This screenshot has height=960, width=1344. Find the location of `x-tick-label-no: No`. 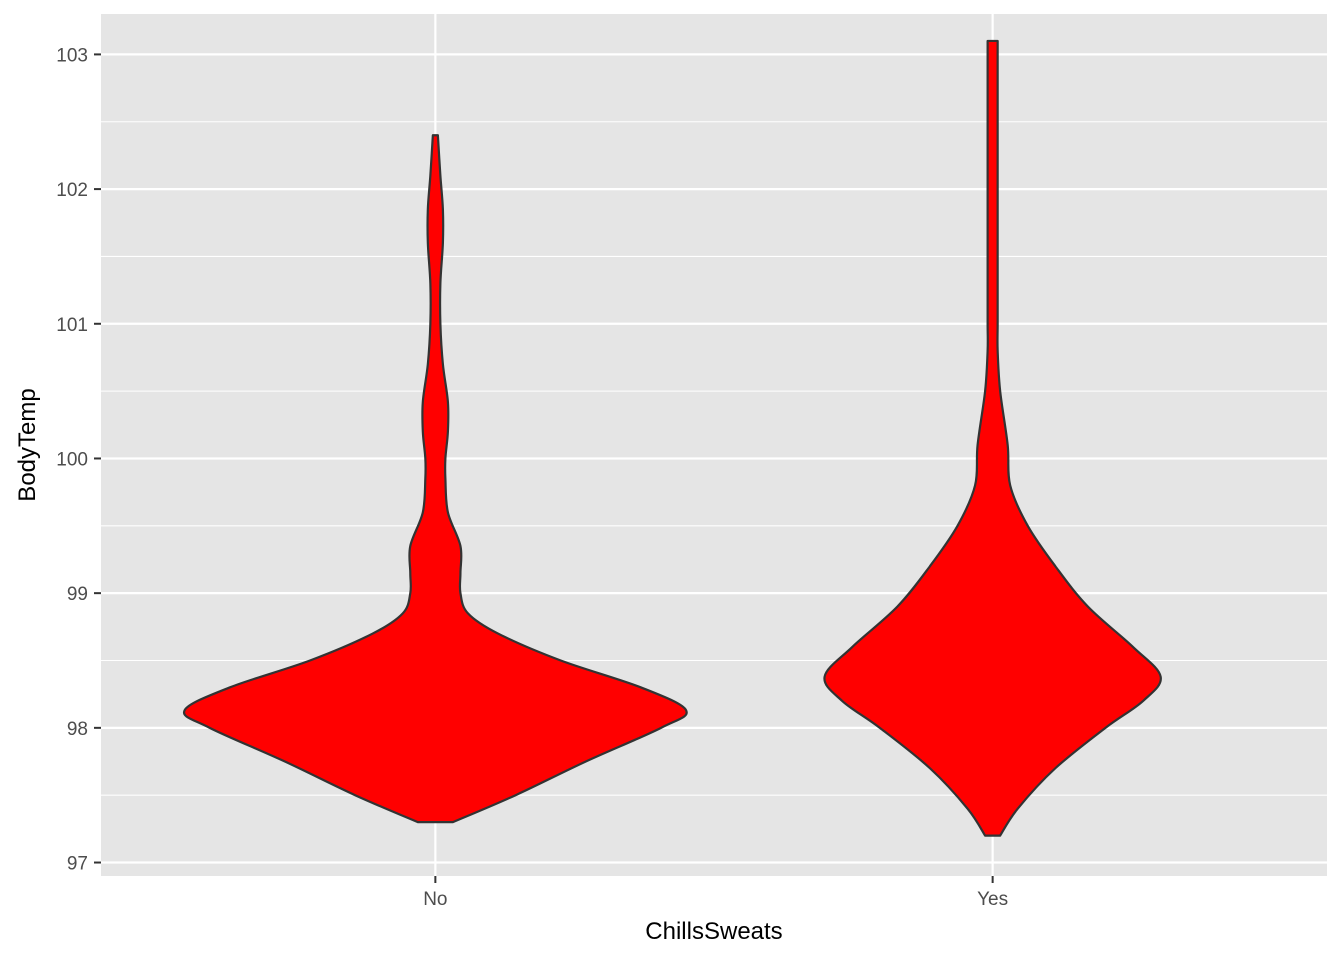

x-tick-label-no: No is located at coordinates (435, 899).